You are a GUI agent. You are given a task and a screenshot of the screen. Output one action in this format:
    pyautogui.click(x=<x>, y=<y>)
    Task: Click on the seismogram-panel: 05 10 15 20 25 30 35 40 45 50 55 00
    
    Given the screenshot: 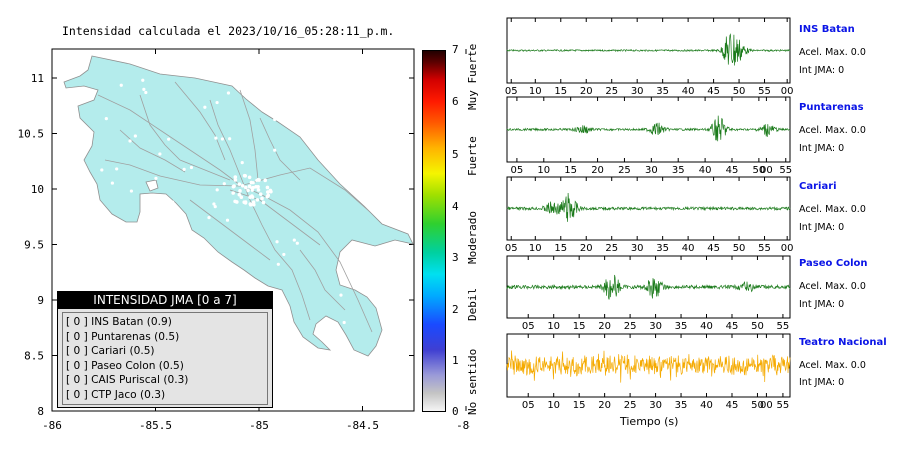 What is the action you would take?
    pyautogui.click(x=649, y=215)
    